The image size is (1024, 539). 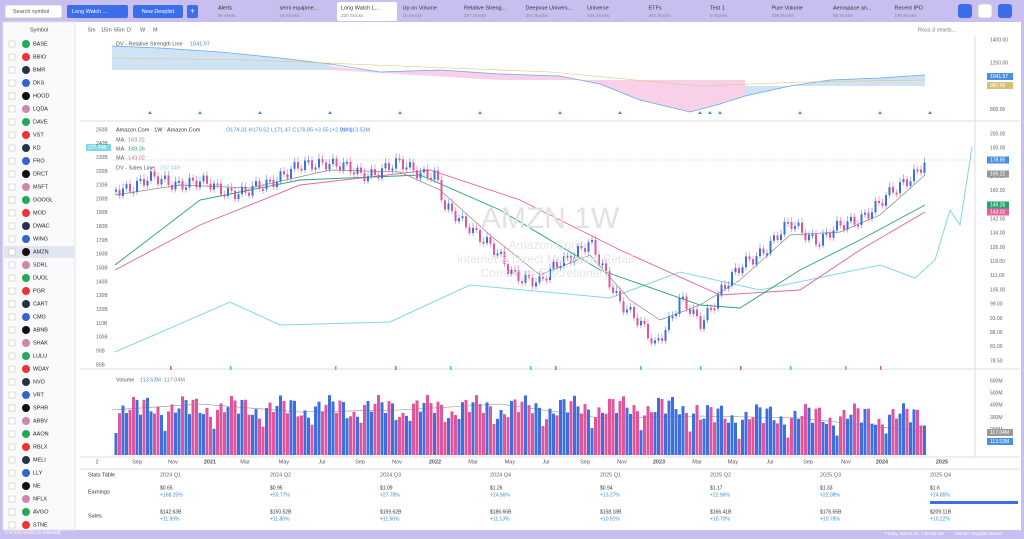 I want to click on symbol: CART, so click(x=41, y=304).